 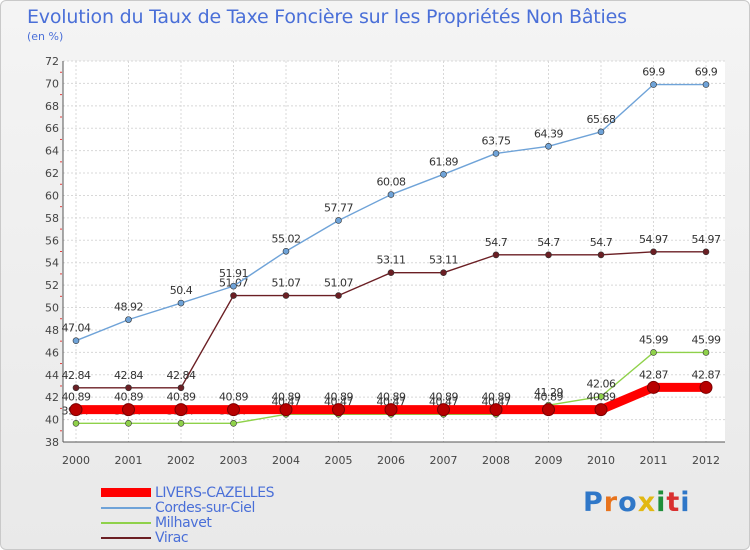 I want to click on data-label: 41.29, so click(x=548, y=392).